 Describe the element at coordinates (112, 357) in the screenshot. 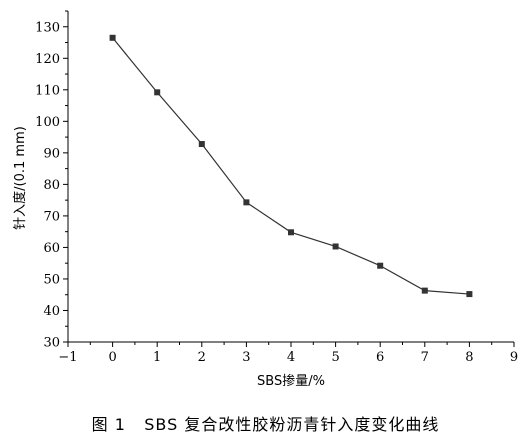

I see `x-tick-label: 0` at that location.